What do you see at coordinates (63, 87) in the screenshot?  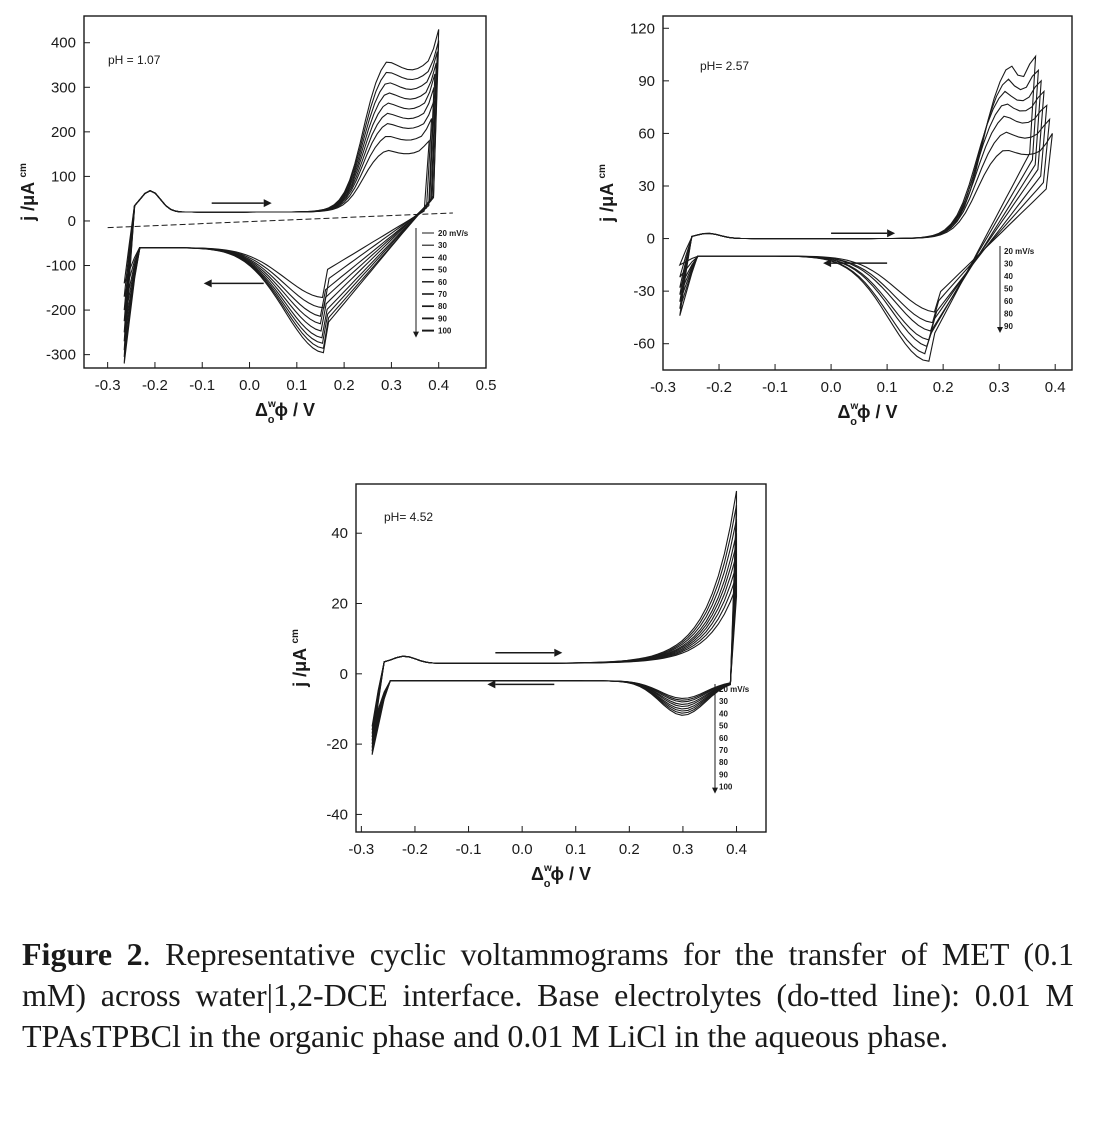 I see `y-tick-label: 300` at bounding box center [63, 87].